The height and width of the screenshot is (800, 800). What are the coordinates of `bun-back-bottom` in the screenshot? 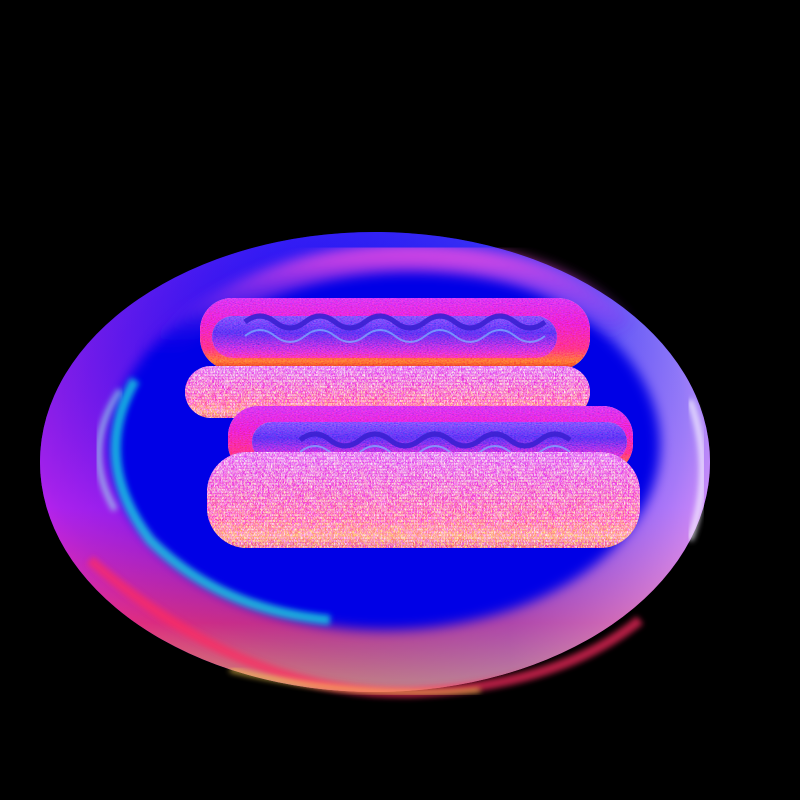 It's located at (387, 392).